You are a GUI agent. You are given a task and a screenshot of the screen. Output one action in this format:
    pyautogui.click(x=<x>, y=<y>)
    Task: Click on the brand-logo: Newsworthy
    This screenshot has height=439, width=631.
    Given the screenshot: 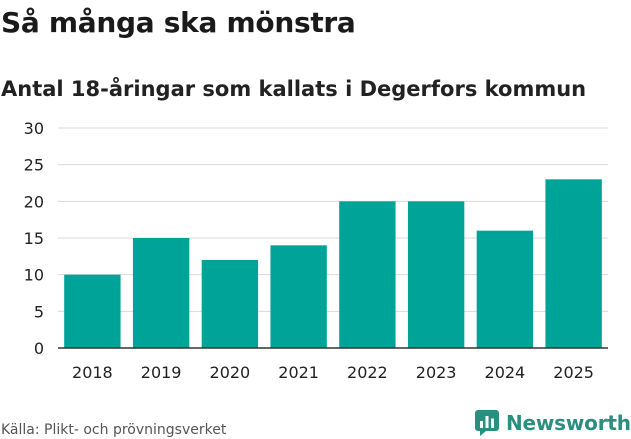 What is the action you would take?
    pyautogui.click(x=552, y=423)
    